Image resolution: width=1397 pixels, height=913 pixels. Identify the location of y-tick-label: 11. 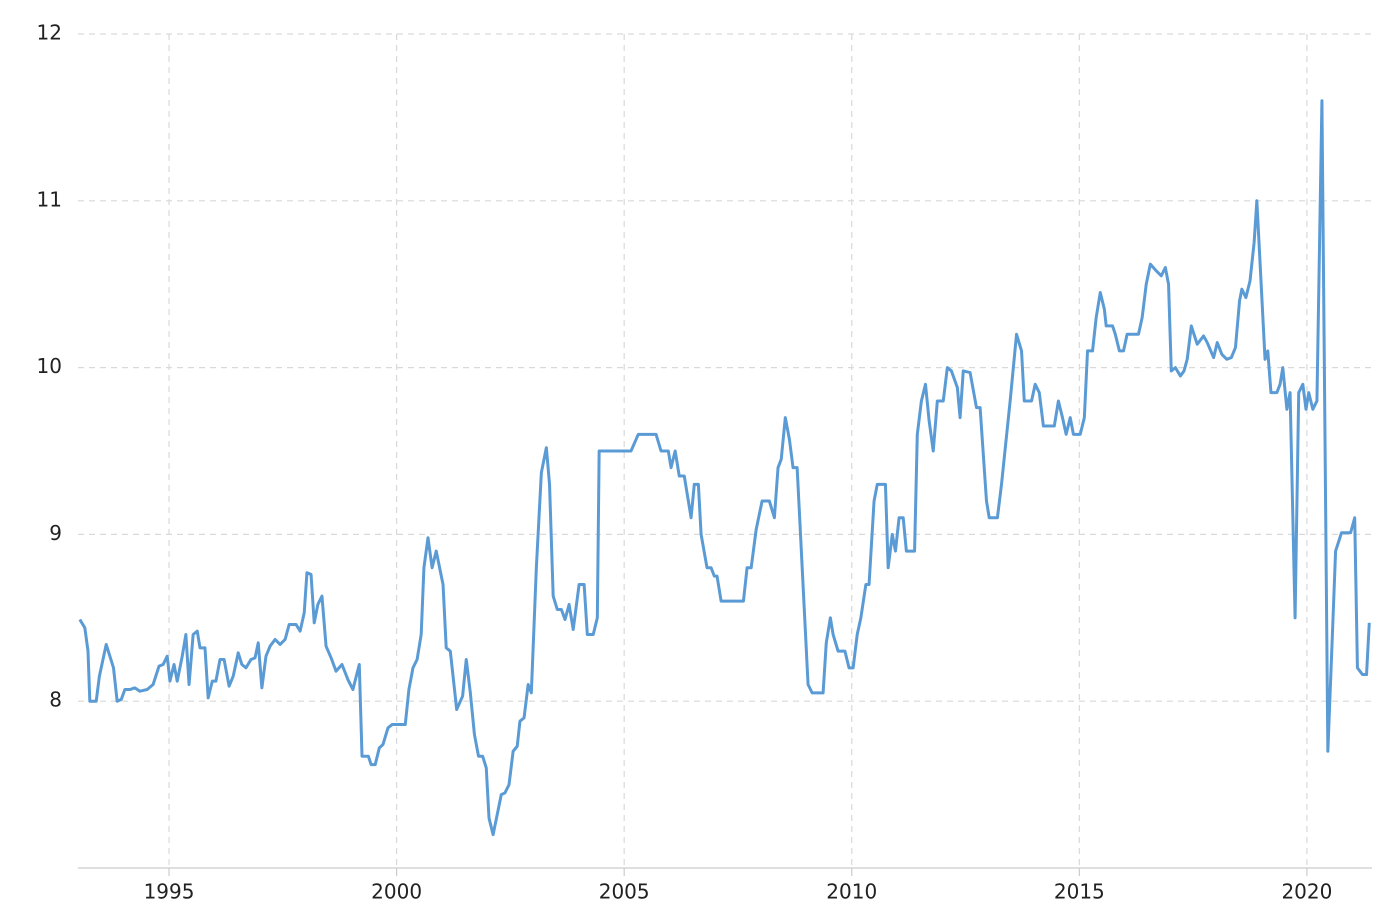
(49, 199).